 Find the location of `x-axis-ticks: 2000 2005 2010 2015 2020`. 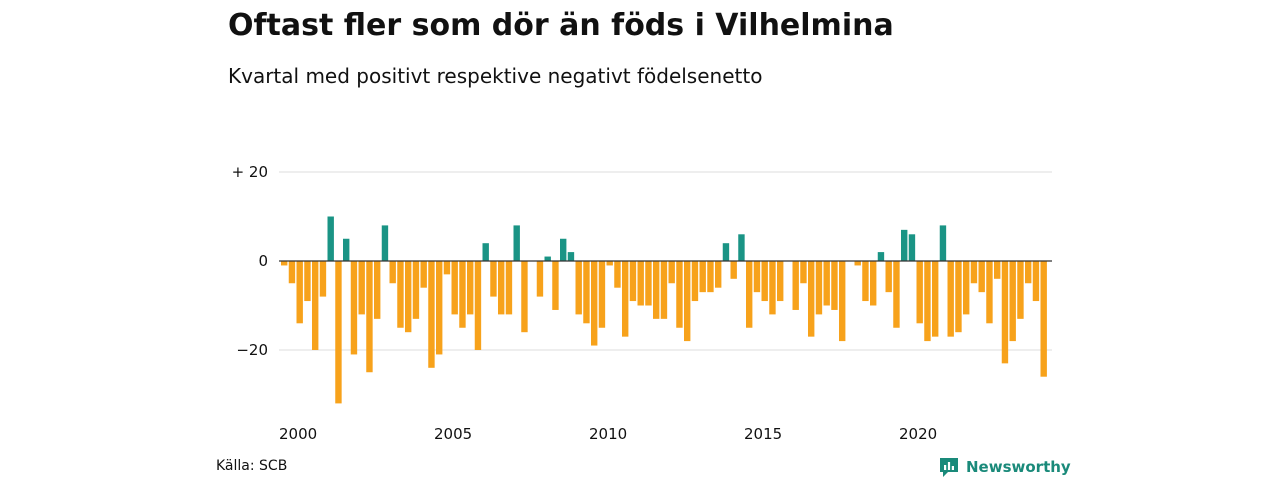

x-axis-ticks: 2000 2005 2010 2015 2020 is located at coordinates (608, 434).